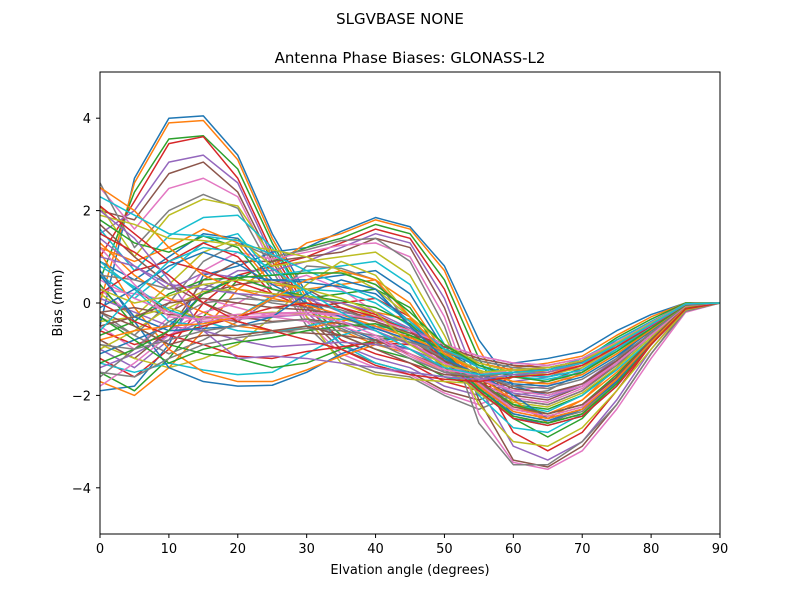 This screenshot has width=800, height=600. I want to click on x-tick-label: 80, so click(651, 549).